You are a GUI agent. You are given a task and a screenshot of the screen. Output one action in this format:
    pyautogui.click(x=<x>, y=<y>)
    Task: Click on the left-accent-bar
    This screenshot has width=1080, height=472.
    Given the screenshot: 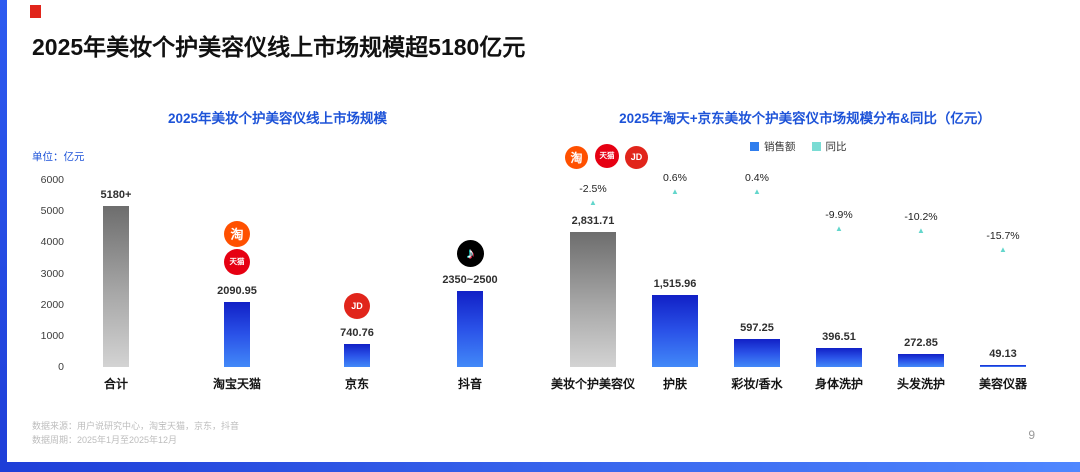 What is the action you would take?
    pyautogui.click(x=3, y=236)
    